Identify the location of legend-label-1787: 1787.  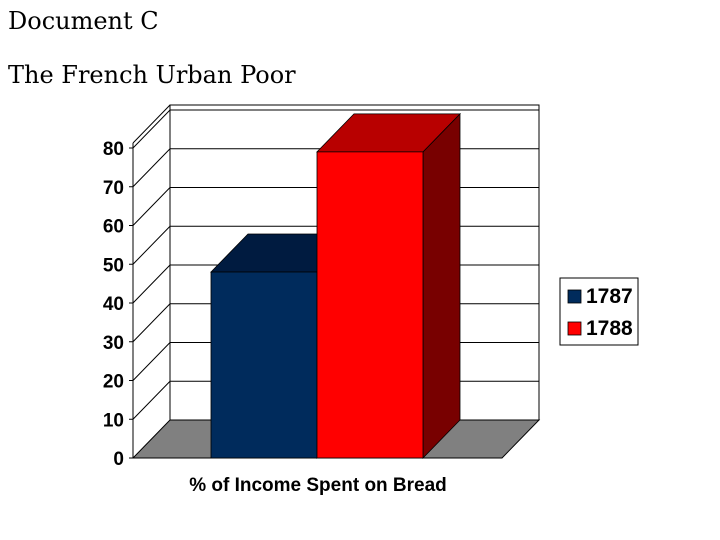
(609, 296).